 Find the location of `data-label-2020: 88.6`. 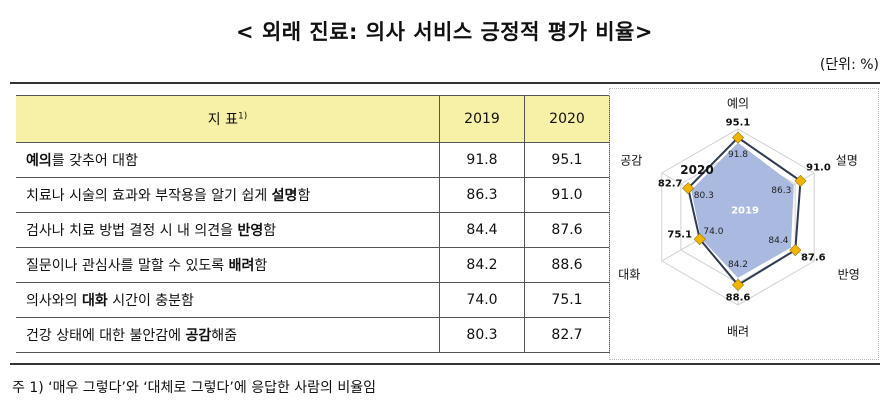

data-label-2020: 88.6 is located at coordinates (738, 298).